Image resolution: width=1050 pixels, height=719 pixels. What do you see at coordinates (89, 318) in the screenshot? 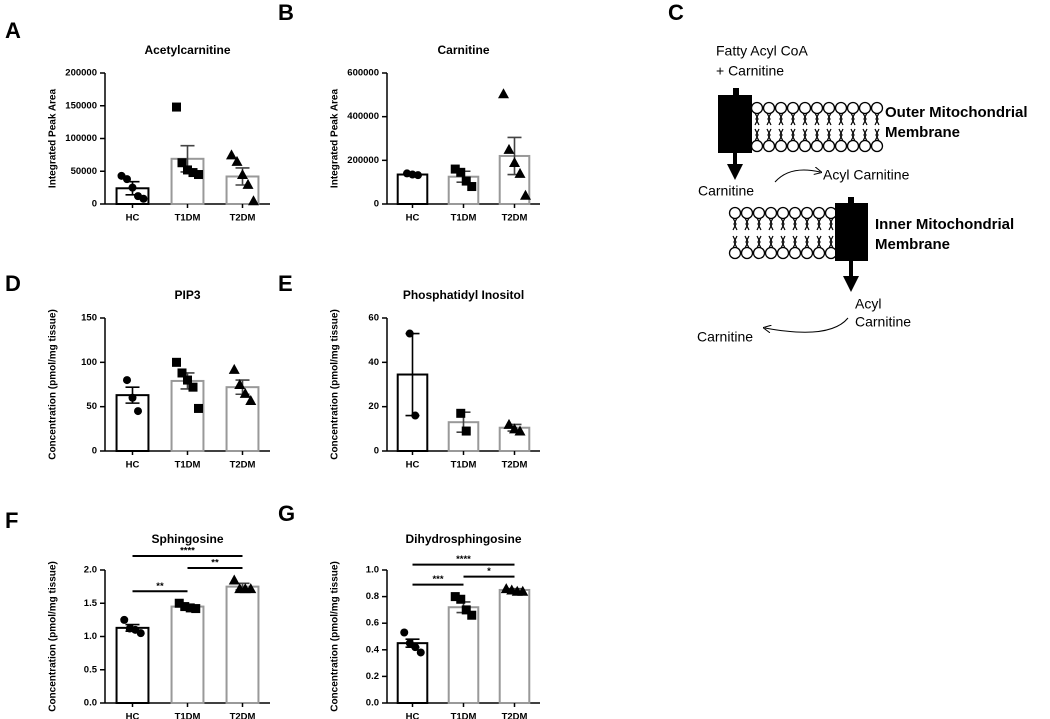
I see `y-tick-label: 150` at bounding box center [89, 318].